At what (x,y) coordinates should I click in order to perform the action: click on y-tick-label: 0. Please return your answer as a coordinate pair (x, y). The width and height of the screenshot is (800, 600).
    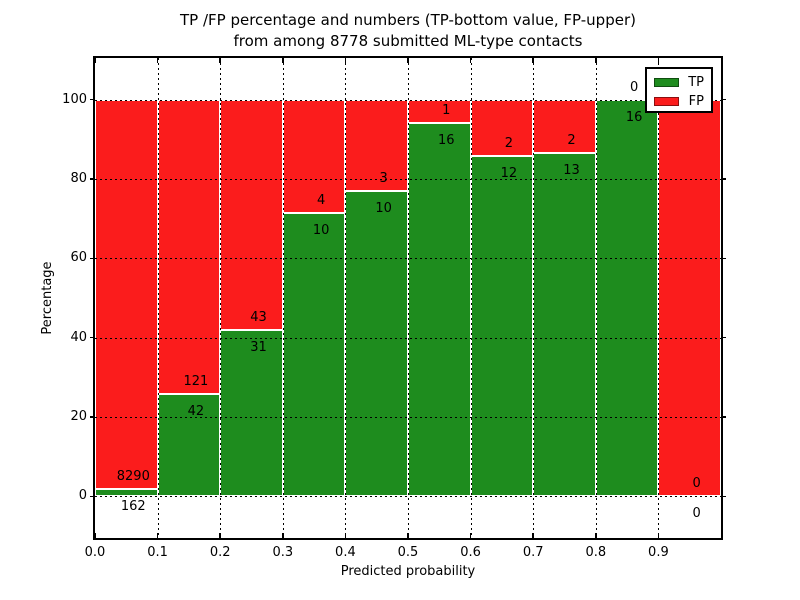
    Looking at the image, I should click on (82, 496).